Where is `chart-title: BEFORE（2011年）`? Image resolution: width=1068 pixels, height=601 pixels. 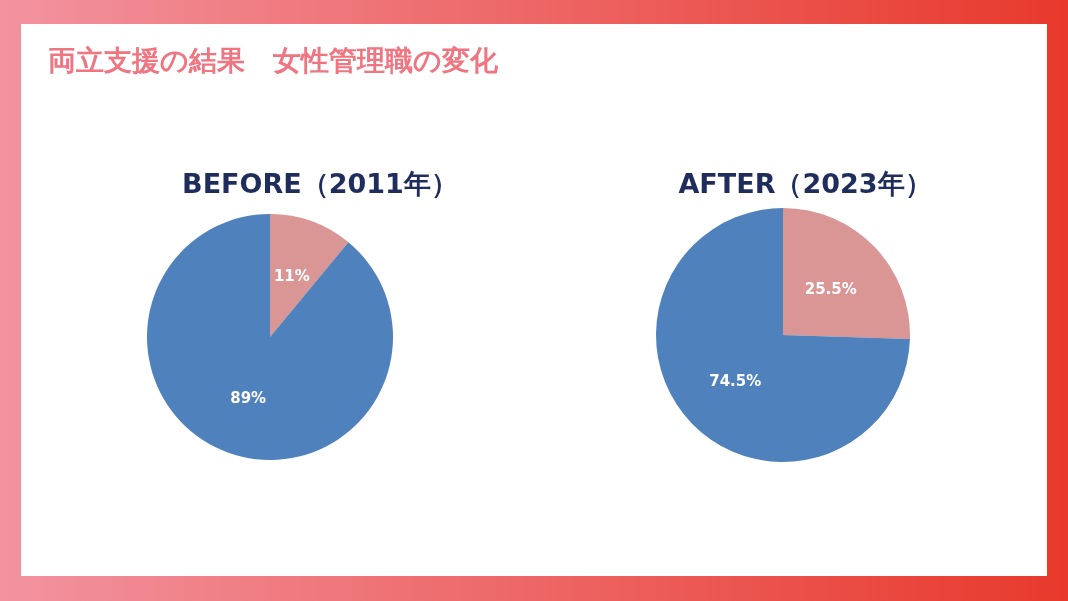
chart-title: BEFORE（2011年） is located at coordinates (320, 183).